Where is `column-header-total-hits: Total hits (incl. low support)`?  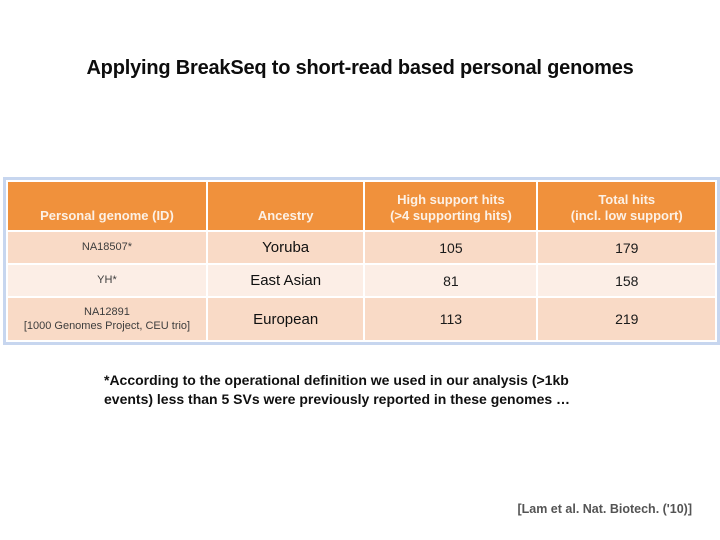 column-header-total-hits: Total hits (incl. low support) is located at coordinates (626, 206).